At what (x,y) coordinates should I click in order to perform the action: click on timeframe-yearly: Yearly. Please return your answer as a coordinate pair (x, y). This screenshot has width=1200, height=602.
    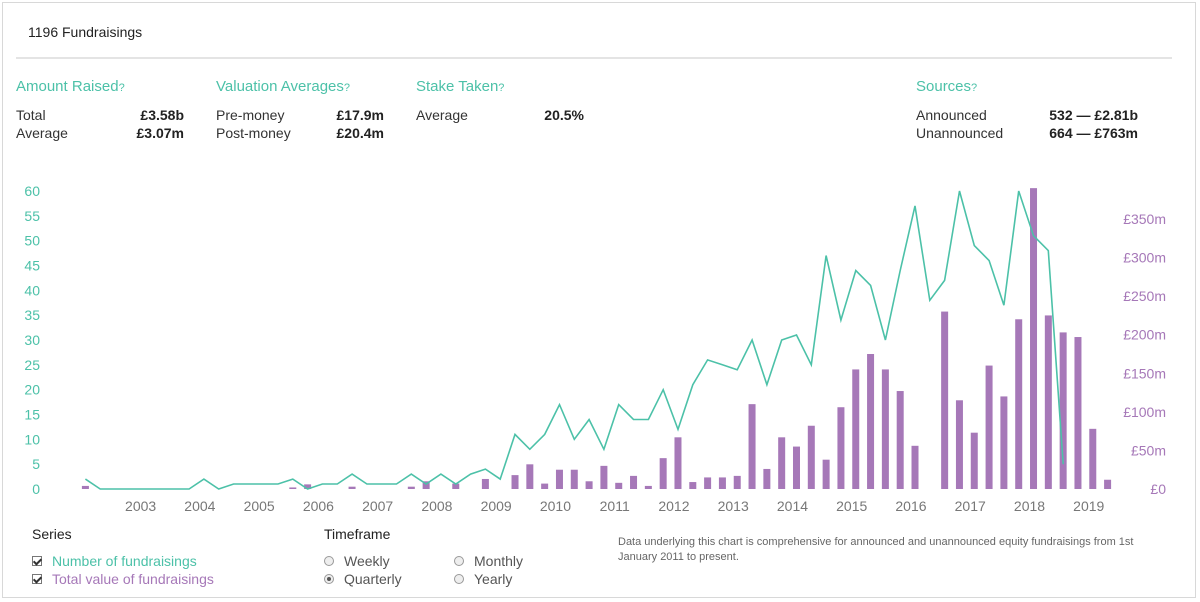
    Looking at the image, I should click on (514, 579).